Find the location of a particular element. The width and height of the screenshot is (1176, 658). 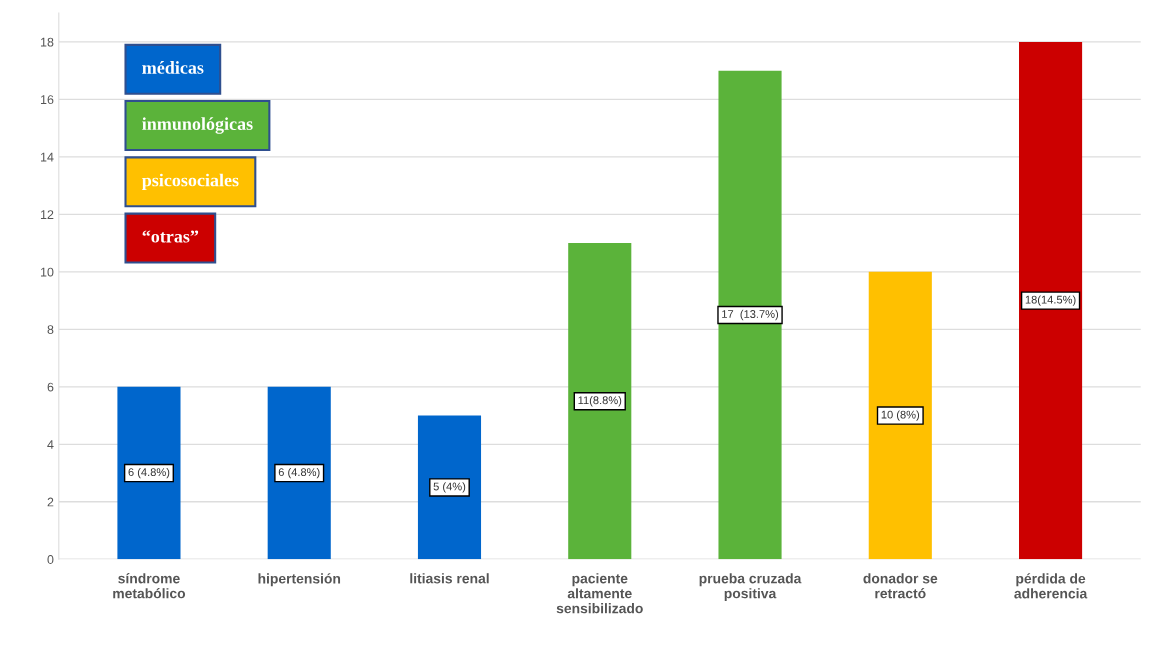

text: psicosociales is located at coordinates (190, 182).